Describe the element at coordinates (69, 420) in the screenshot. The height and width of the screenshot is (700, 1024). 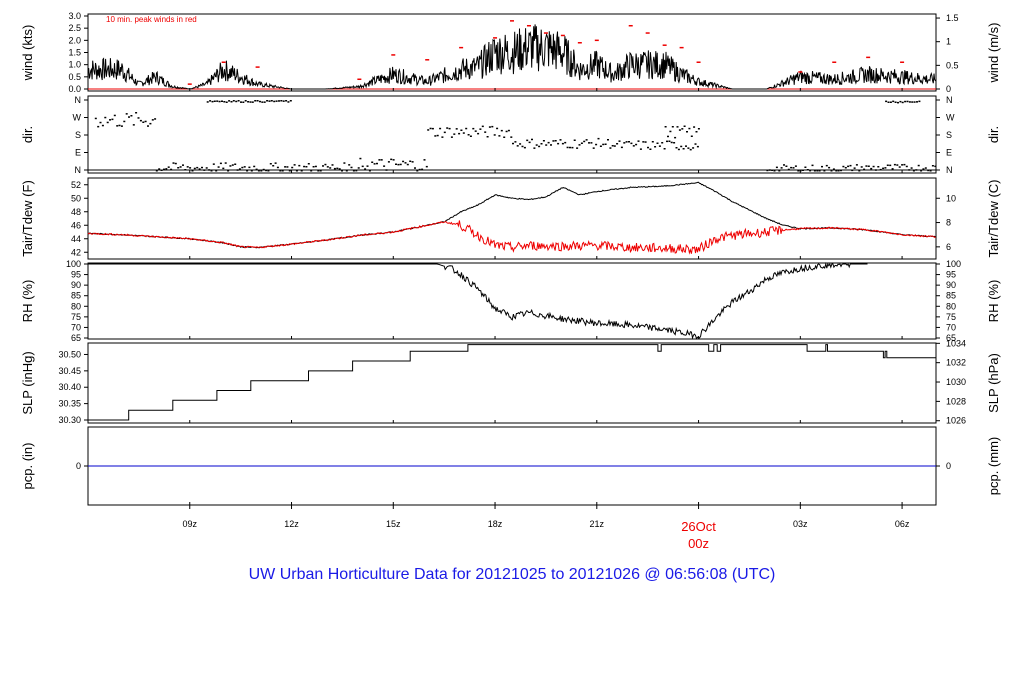
I see `pressure-left-tick-label: 30.30` at that location.